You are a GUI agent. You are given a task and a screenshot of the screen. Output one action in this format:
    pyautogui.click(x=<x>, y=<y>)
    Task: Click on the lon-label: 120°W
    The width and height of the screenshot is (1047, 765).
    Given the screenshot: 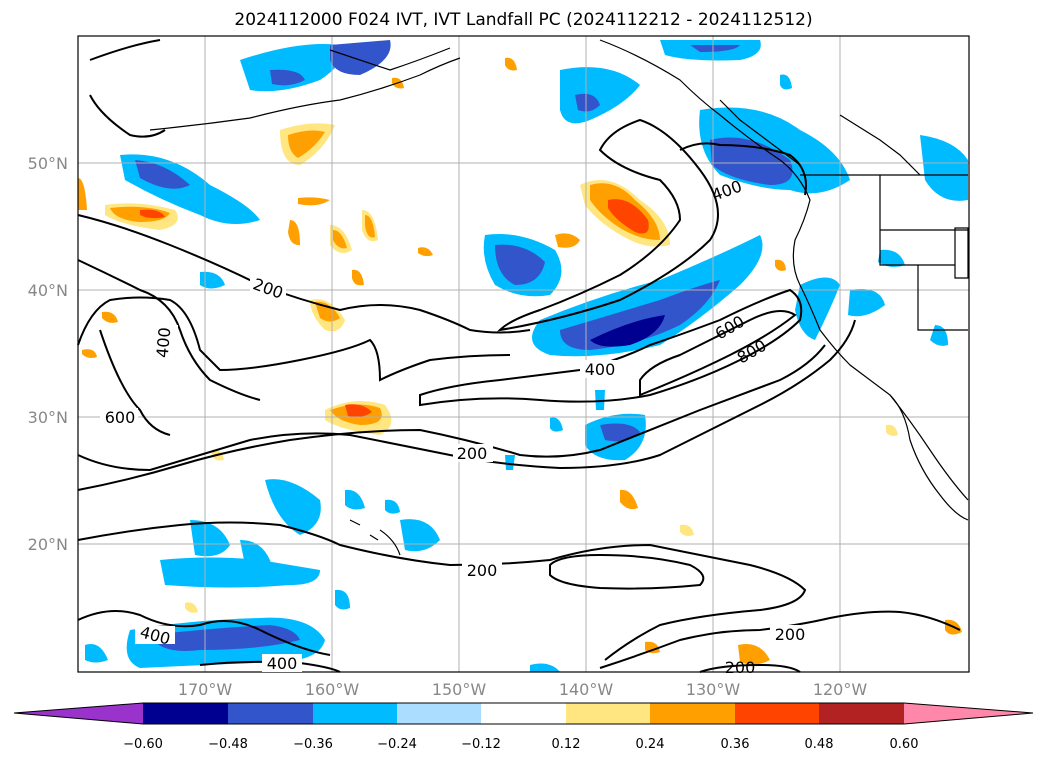 What is the action you would take?
    pyautogui.click(x=840, y=689)
    